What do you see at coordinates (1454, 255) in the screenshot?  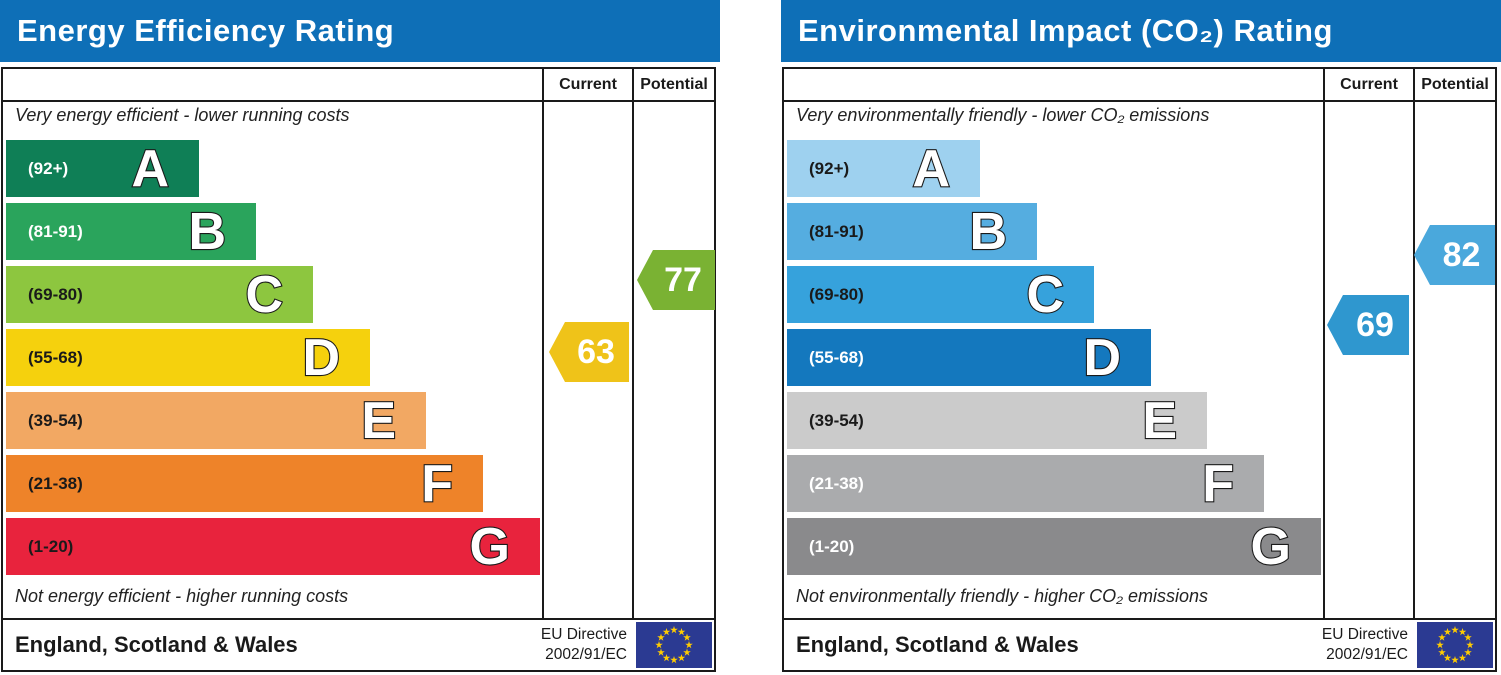 I see `potential-rating-arrow: 82` at bounding box center [1454, 255].